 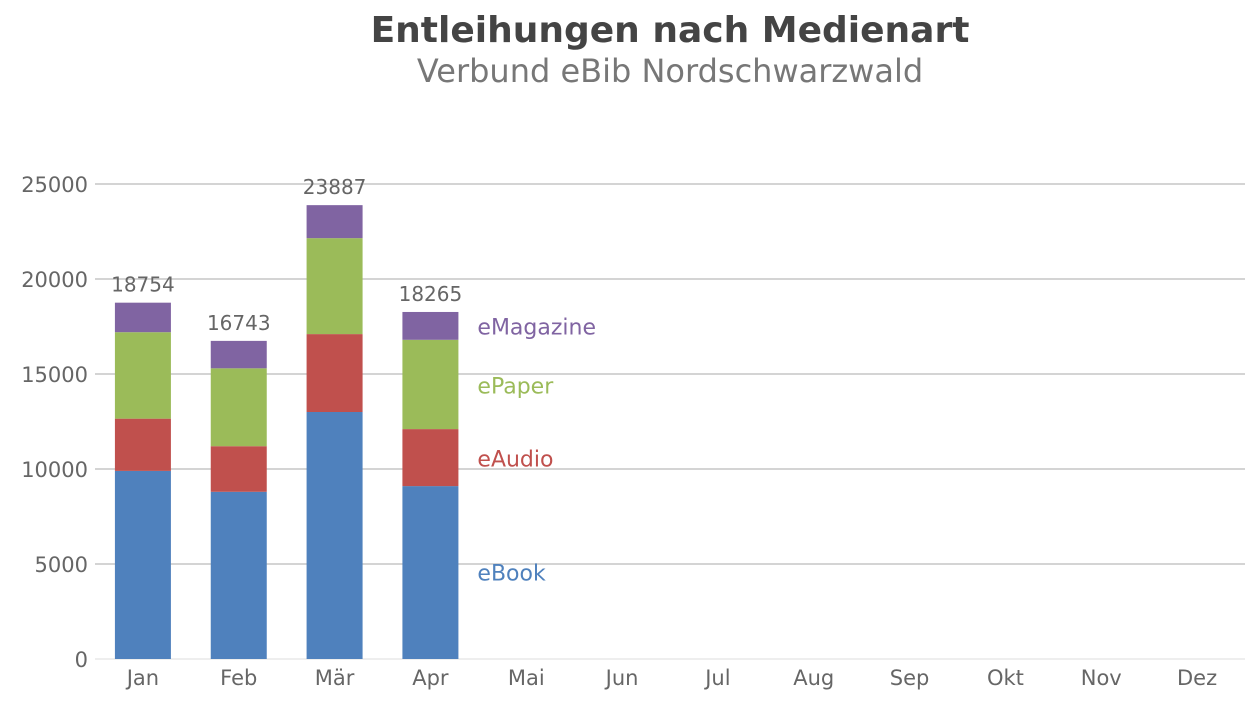 What do you see at coordinates (61, 565) in the screenshot?
I see `y-tick-label: 5000` at bounding box center [61, 565].